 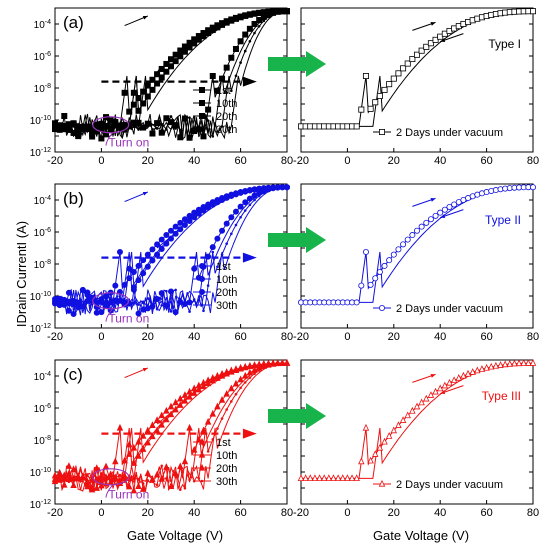 I want to click on shift-arrowhead, so click(x=249, y=433).